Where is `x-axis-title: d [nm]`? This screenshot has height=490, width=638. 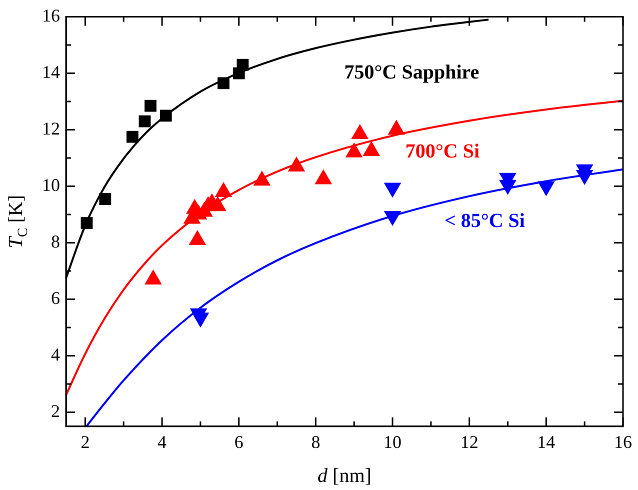
x-axis-title: d [nm] is located at coordinates (345, 476).